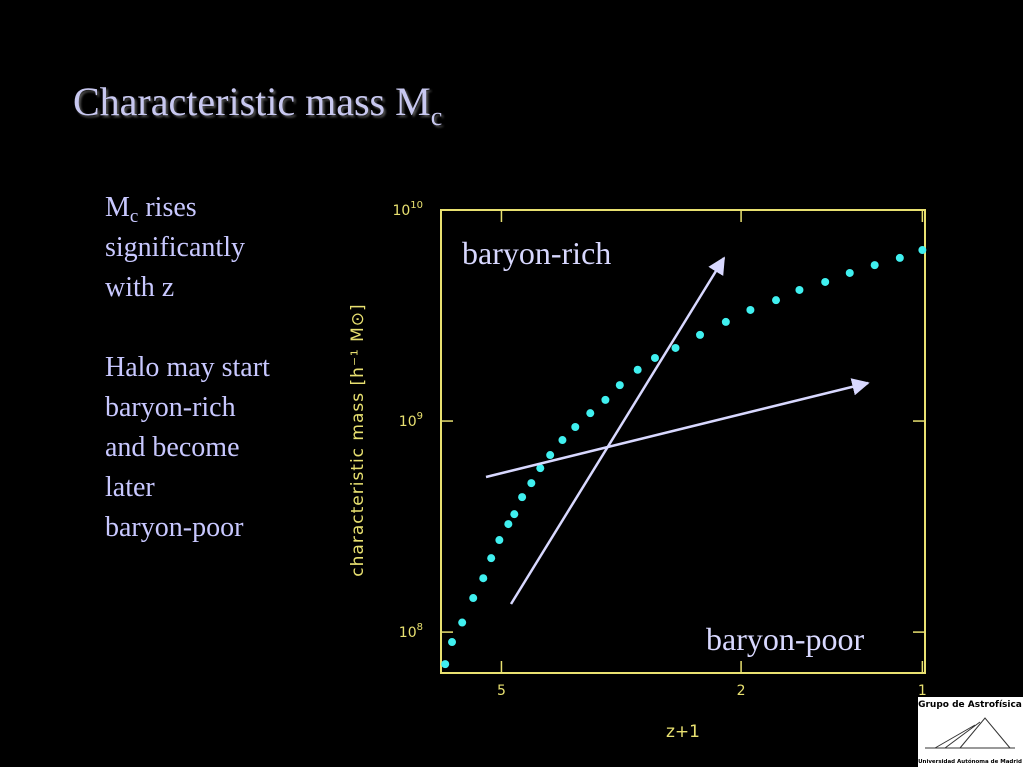  I want to click on paragraph-line: significantly, so click(175, 247).